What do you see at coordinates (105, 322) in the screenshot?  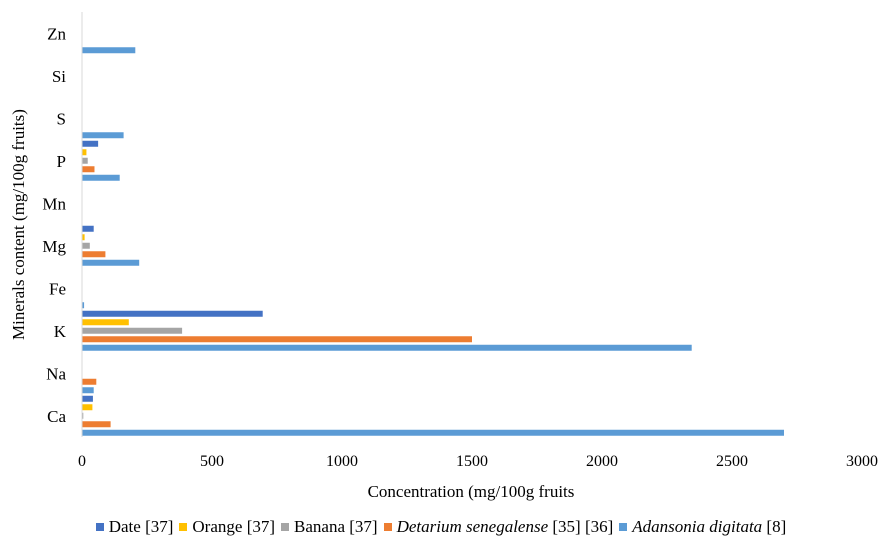 I see `bar-orange-k` at bounding box center [105, 322].